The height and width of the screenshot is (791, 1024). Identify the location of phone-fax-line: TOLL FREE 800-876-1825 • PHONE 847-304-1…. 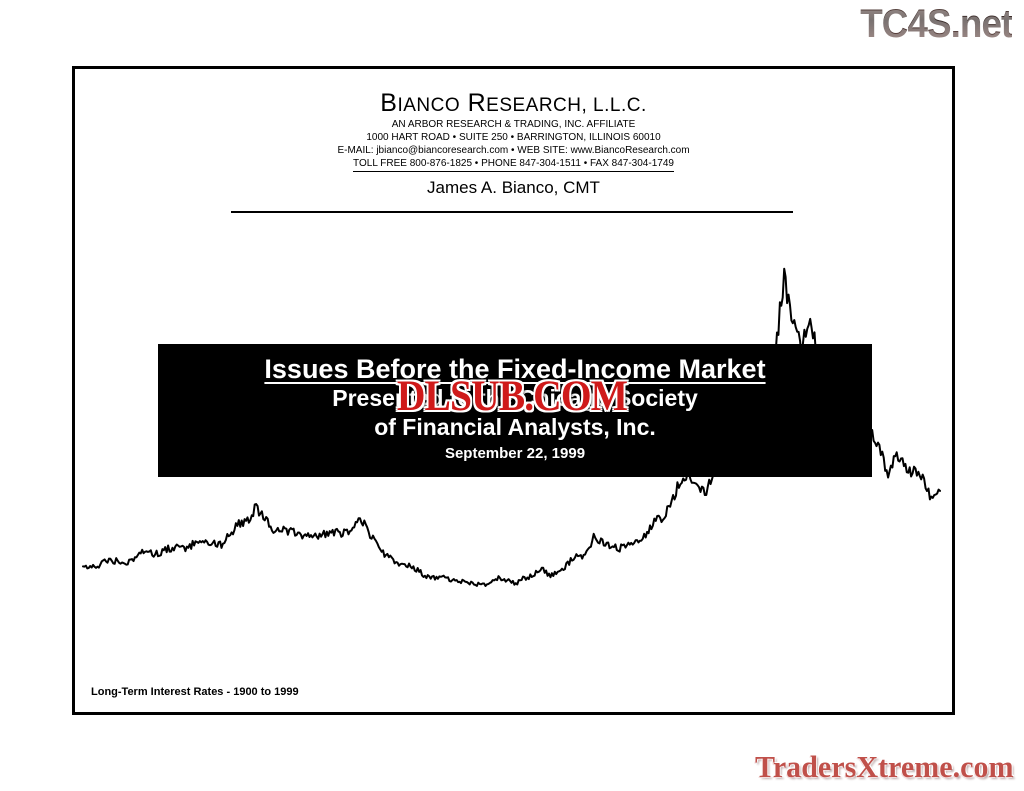
(513, 164).